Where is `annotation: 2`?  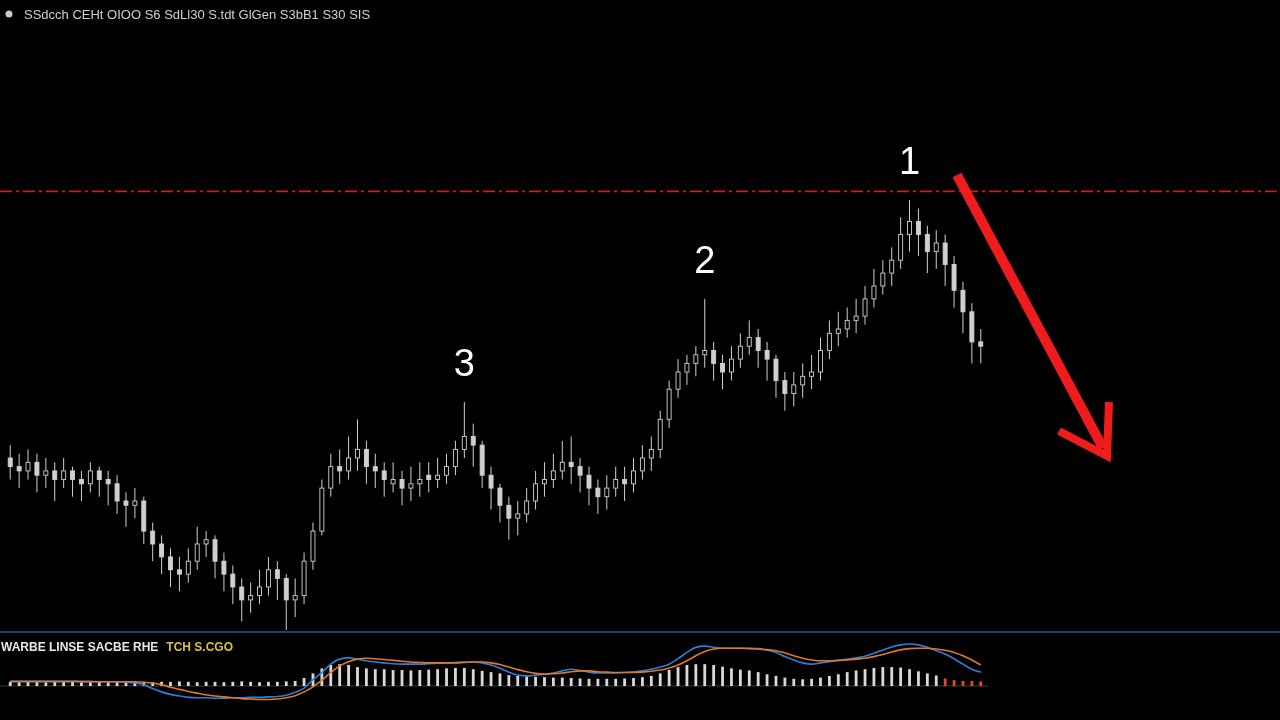
annotation: 2 is located at coordinates (705, 259).